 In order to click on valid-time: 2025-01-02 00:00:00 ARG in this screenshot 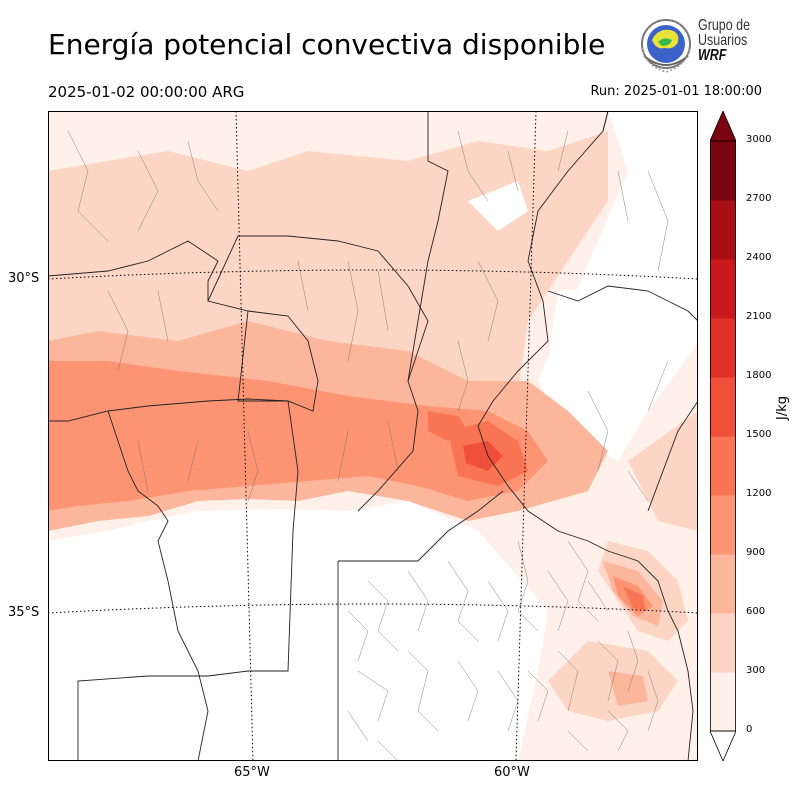, I will do `click(146, 92)`.